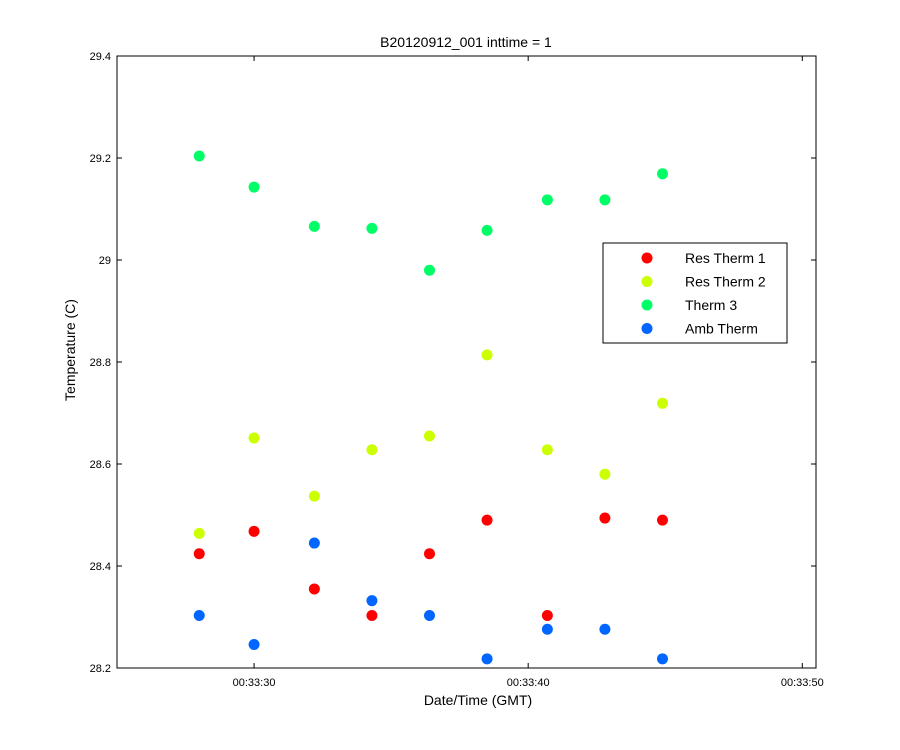 The image size is (900, 750). Describe the element at coordinates (721, 329) in the screenshot. I see `legend-label-amb-therm: Amb Therm` at that location.